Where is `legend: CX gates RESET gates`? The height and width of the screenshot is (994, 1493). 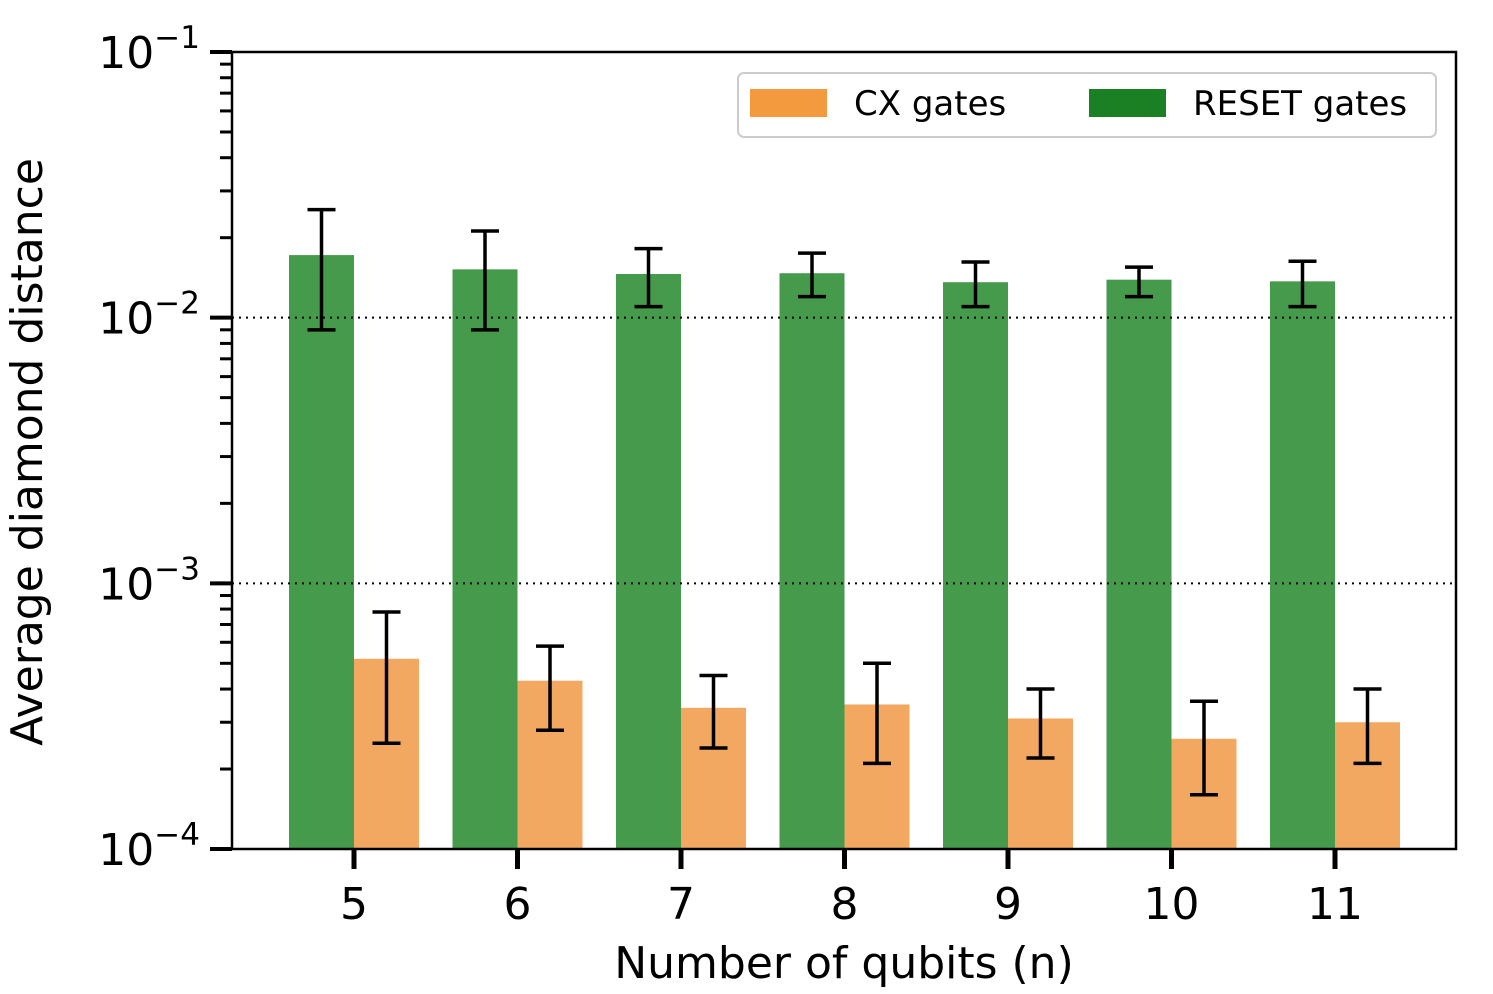
legend: CX gates RESET gates is located at coordinates (1087, 105).